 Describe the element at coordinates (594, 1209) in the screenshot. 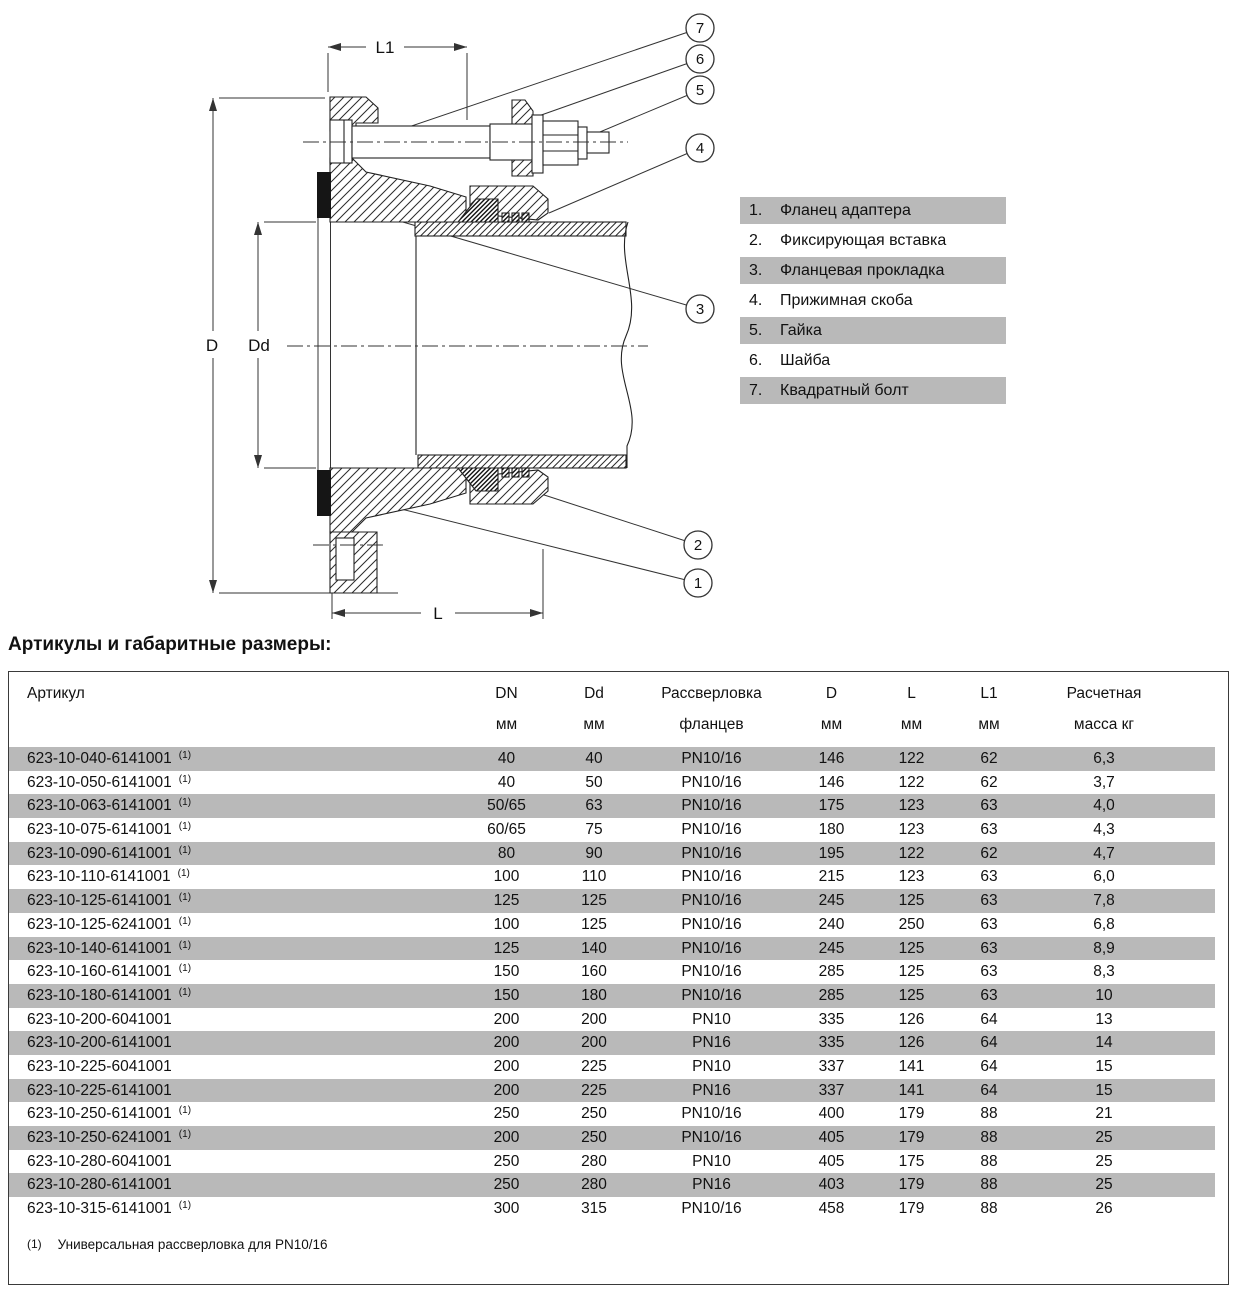

I see `dd-cell: 315` at that location.